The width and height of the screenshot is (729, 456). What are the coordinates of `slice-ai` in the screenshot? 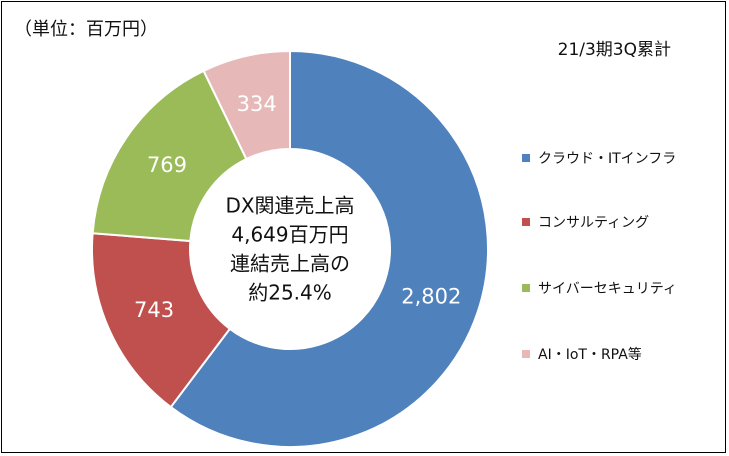 It's located at (246, 105).